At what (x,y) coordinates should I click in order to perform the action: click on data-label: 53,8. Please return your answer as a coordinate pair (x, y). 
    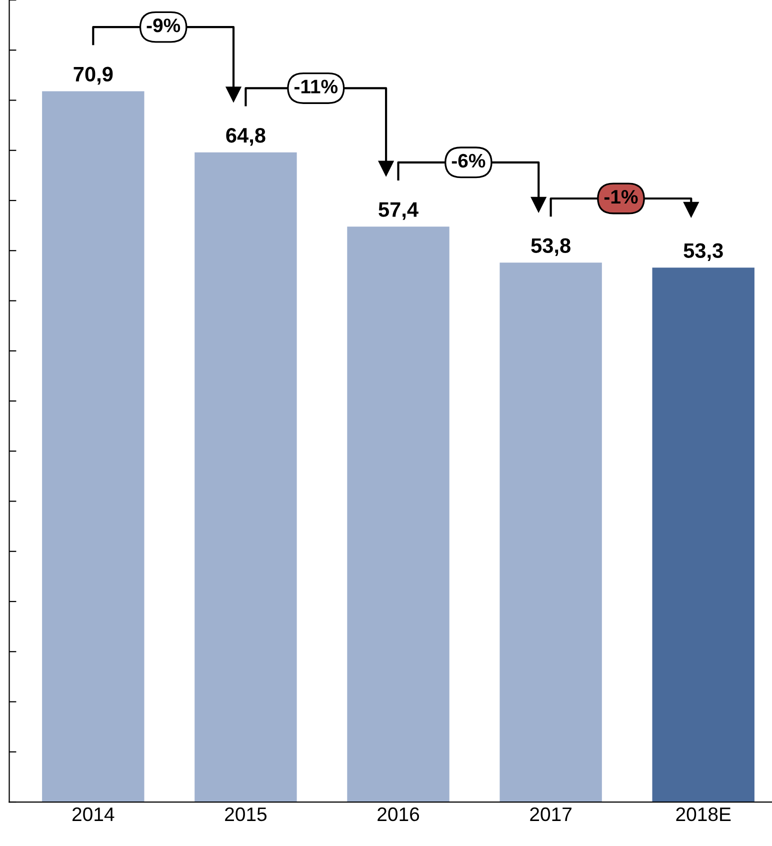
    Looking at the image, I should click on (550, 247).